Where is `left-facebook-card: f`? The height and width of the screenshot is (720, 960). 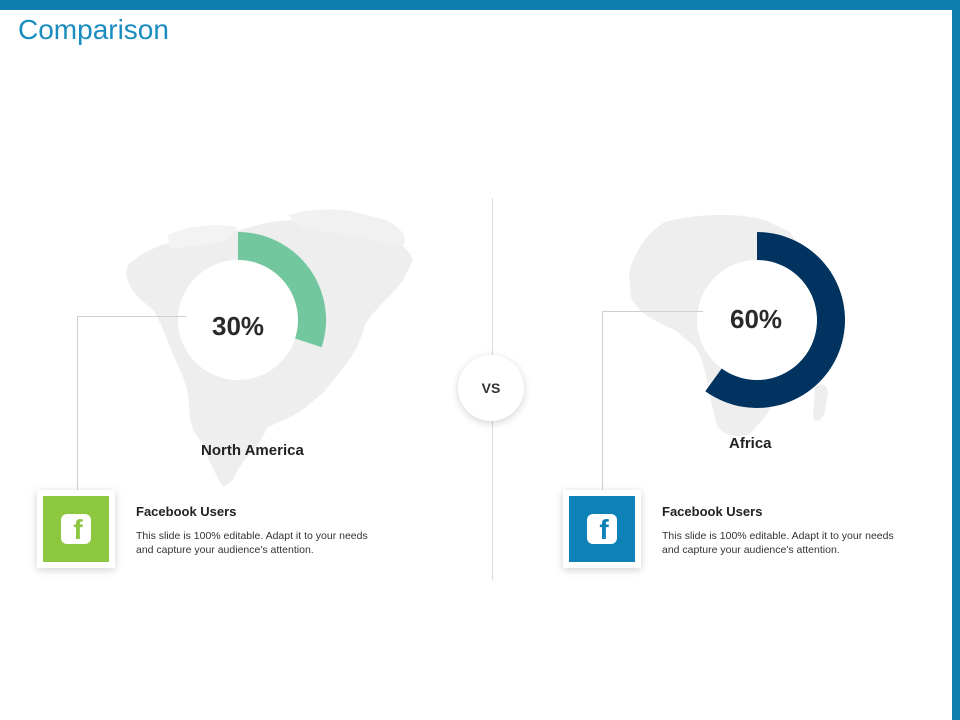 left-facebook-card: f is located at coordinates (76, 529).